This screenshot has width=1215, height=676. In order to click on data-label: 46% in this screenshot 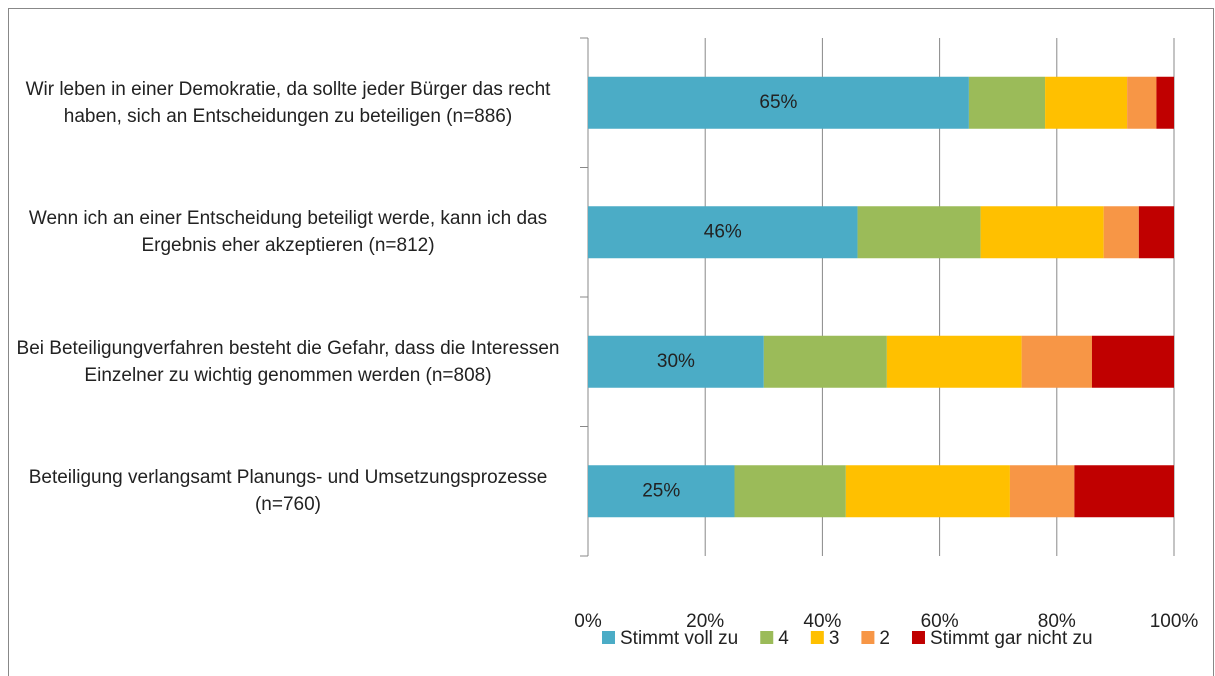, I will do `click(723, 231)`.